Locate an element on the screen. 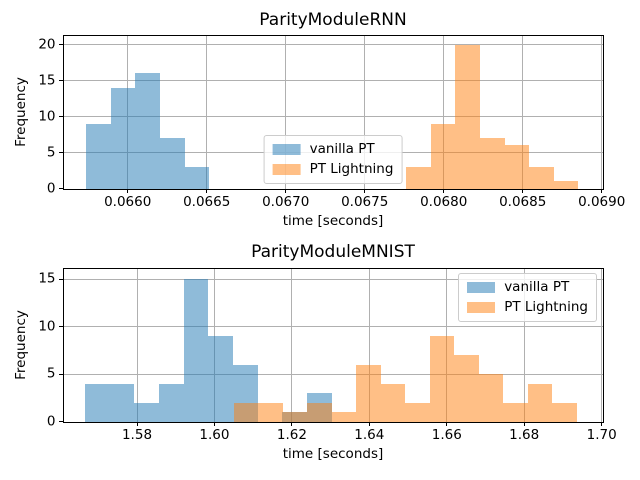 This screenshot has width=640, height=480. y-tick-label: 15 is located at coordinates (47, 278).